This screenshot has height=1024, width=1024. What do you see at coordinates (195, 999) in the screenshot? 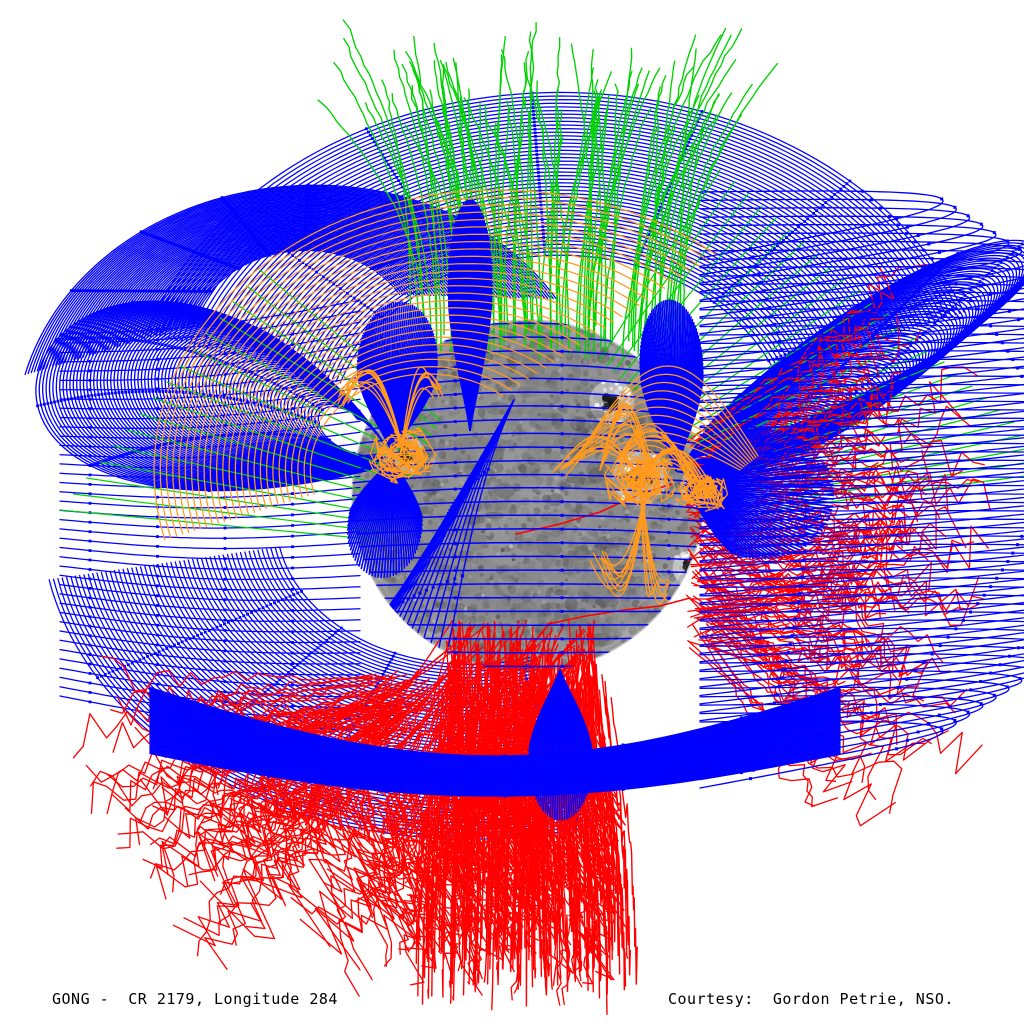
I see `caption-source-label: GONG - CR 2179, Longitude 284` at bounding box center [195, 999].